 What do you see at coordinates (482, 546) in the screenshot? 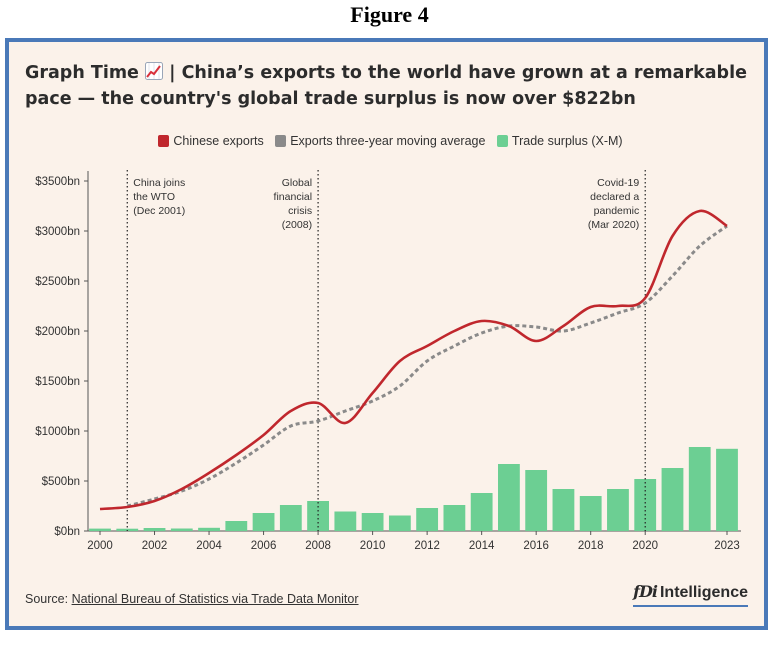
I see `x-tick-label: 2014` at bounding box center [482, 546].